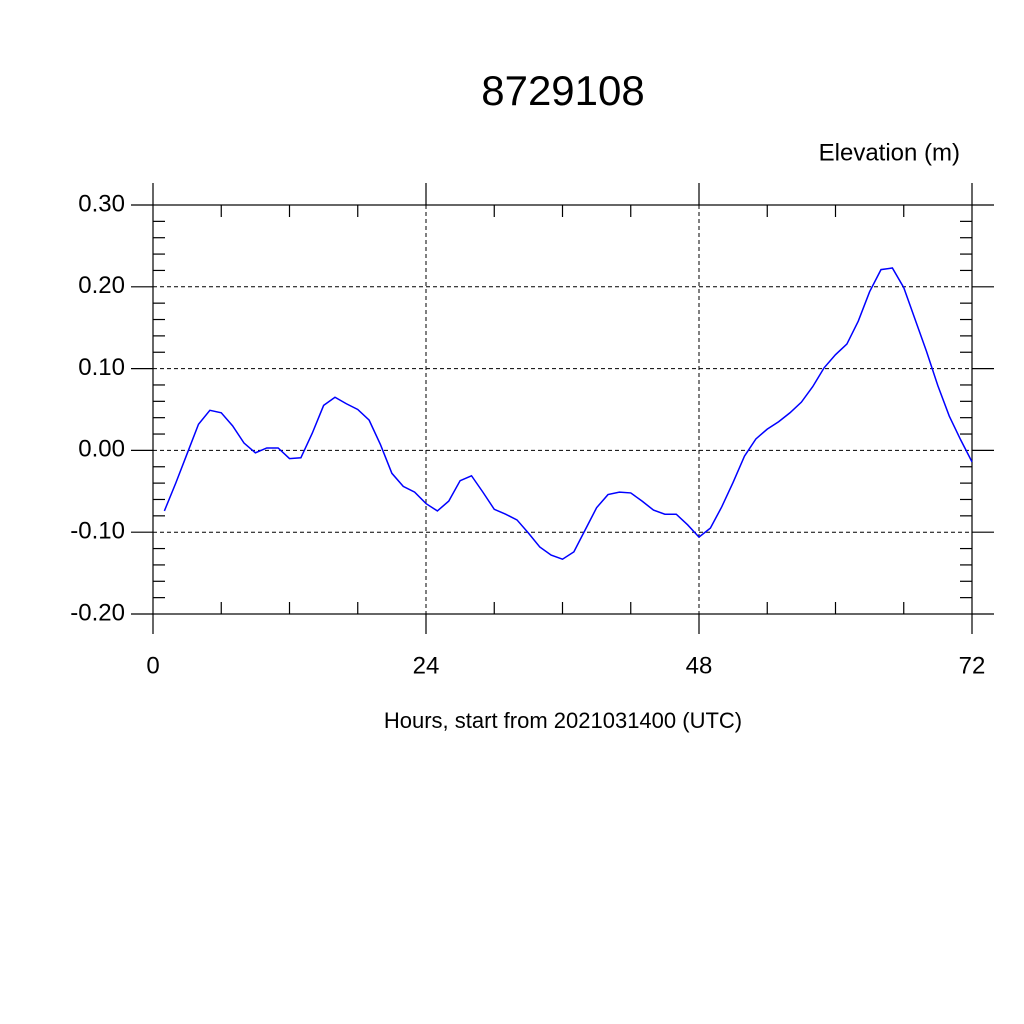  I want to click on y-tick-label: 0.30, so click(101, 203).